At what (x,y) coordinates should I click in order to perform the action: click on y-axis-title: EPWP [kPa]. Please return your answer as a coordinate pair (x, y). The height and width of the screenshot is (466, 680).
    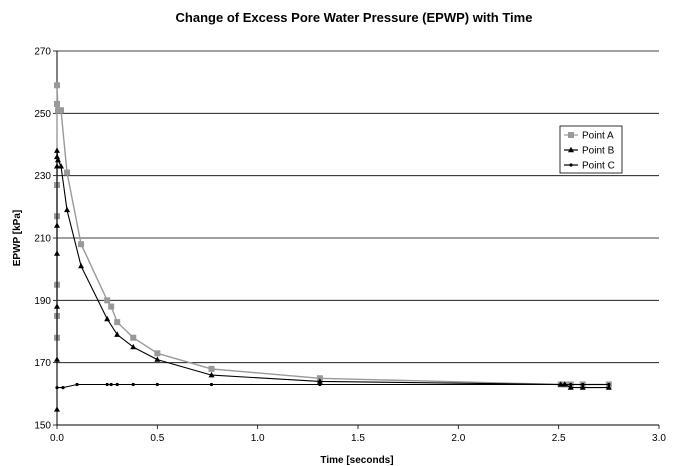
    Looking at the image, I should click on (17, 238).